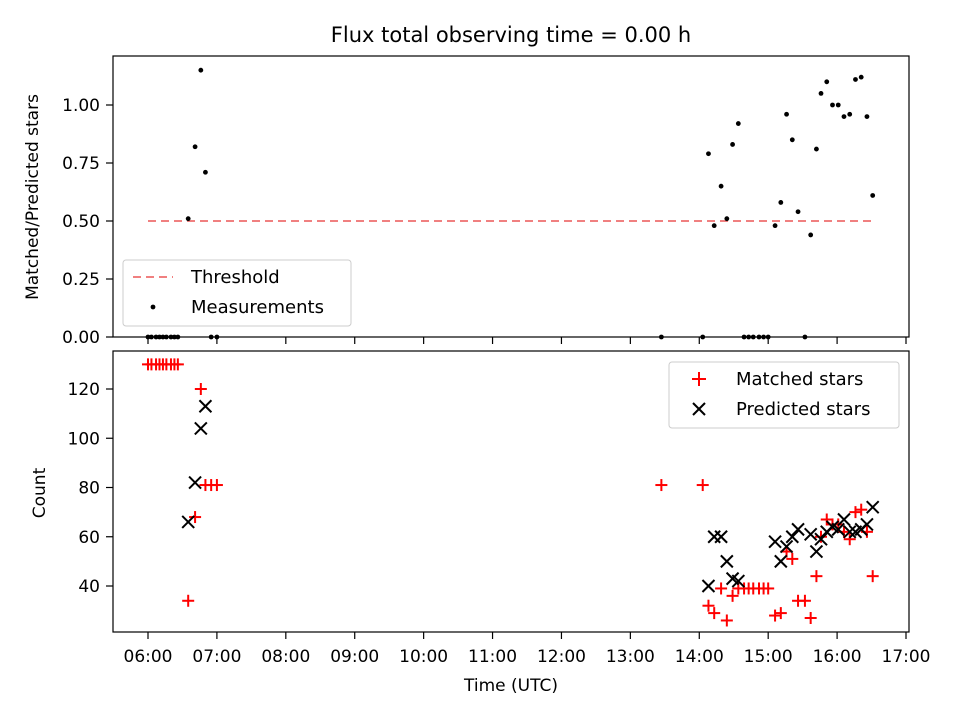 The width and height of the screenshot is (960, 724). What do you see at coordinates (40, 492) in the screenshot?
I see `count-y-axis-label: Count` at bounding box center [40, 492].